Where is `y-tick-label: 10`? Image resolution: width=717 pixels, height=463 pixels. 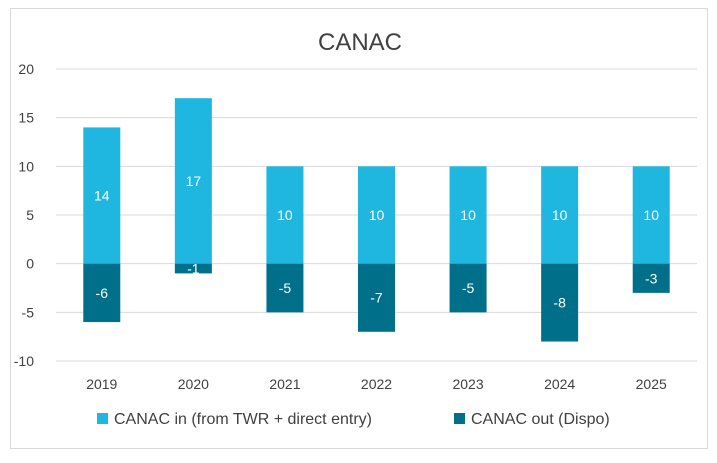
y-tick-label: 10 is located at coordinates (26, 166).